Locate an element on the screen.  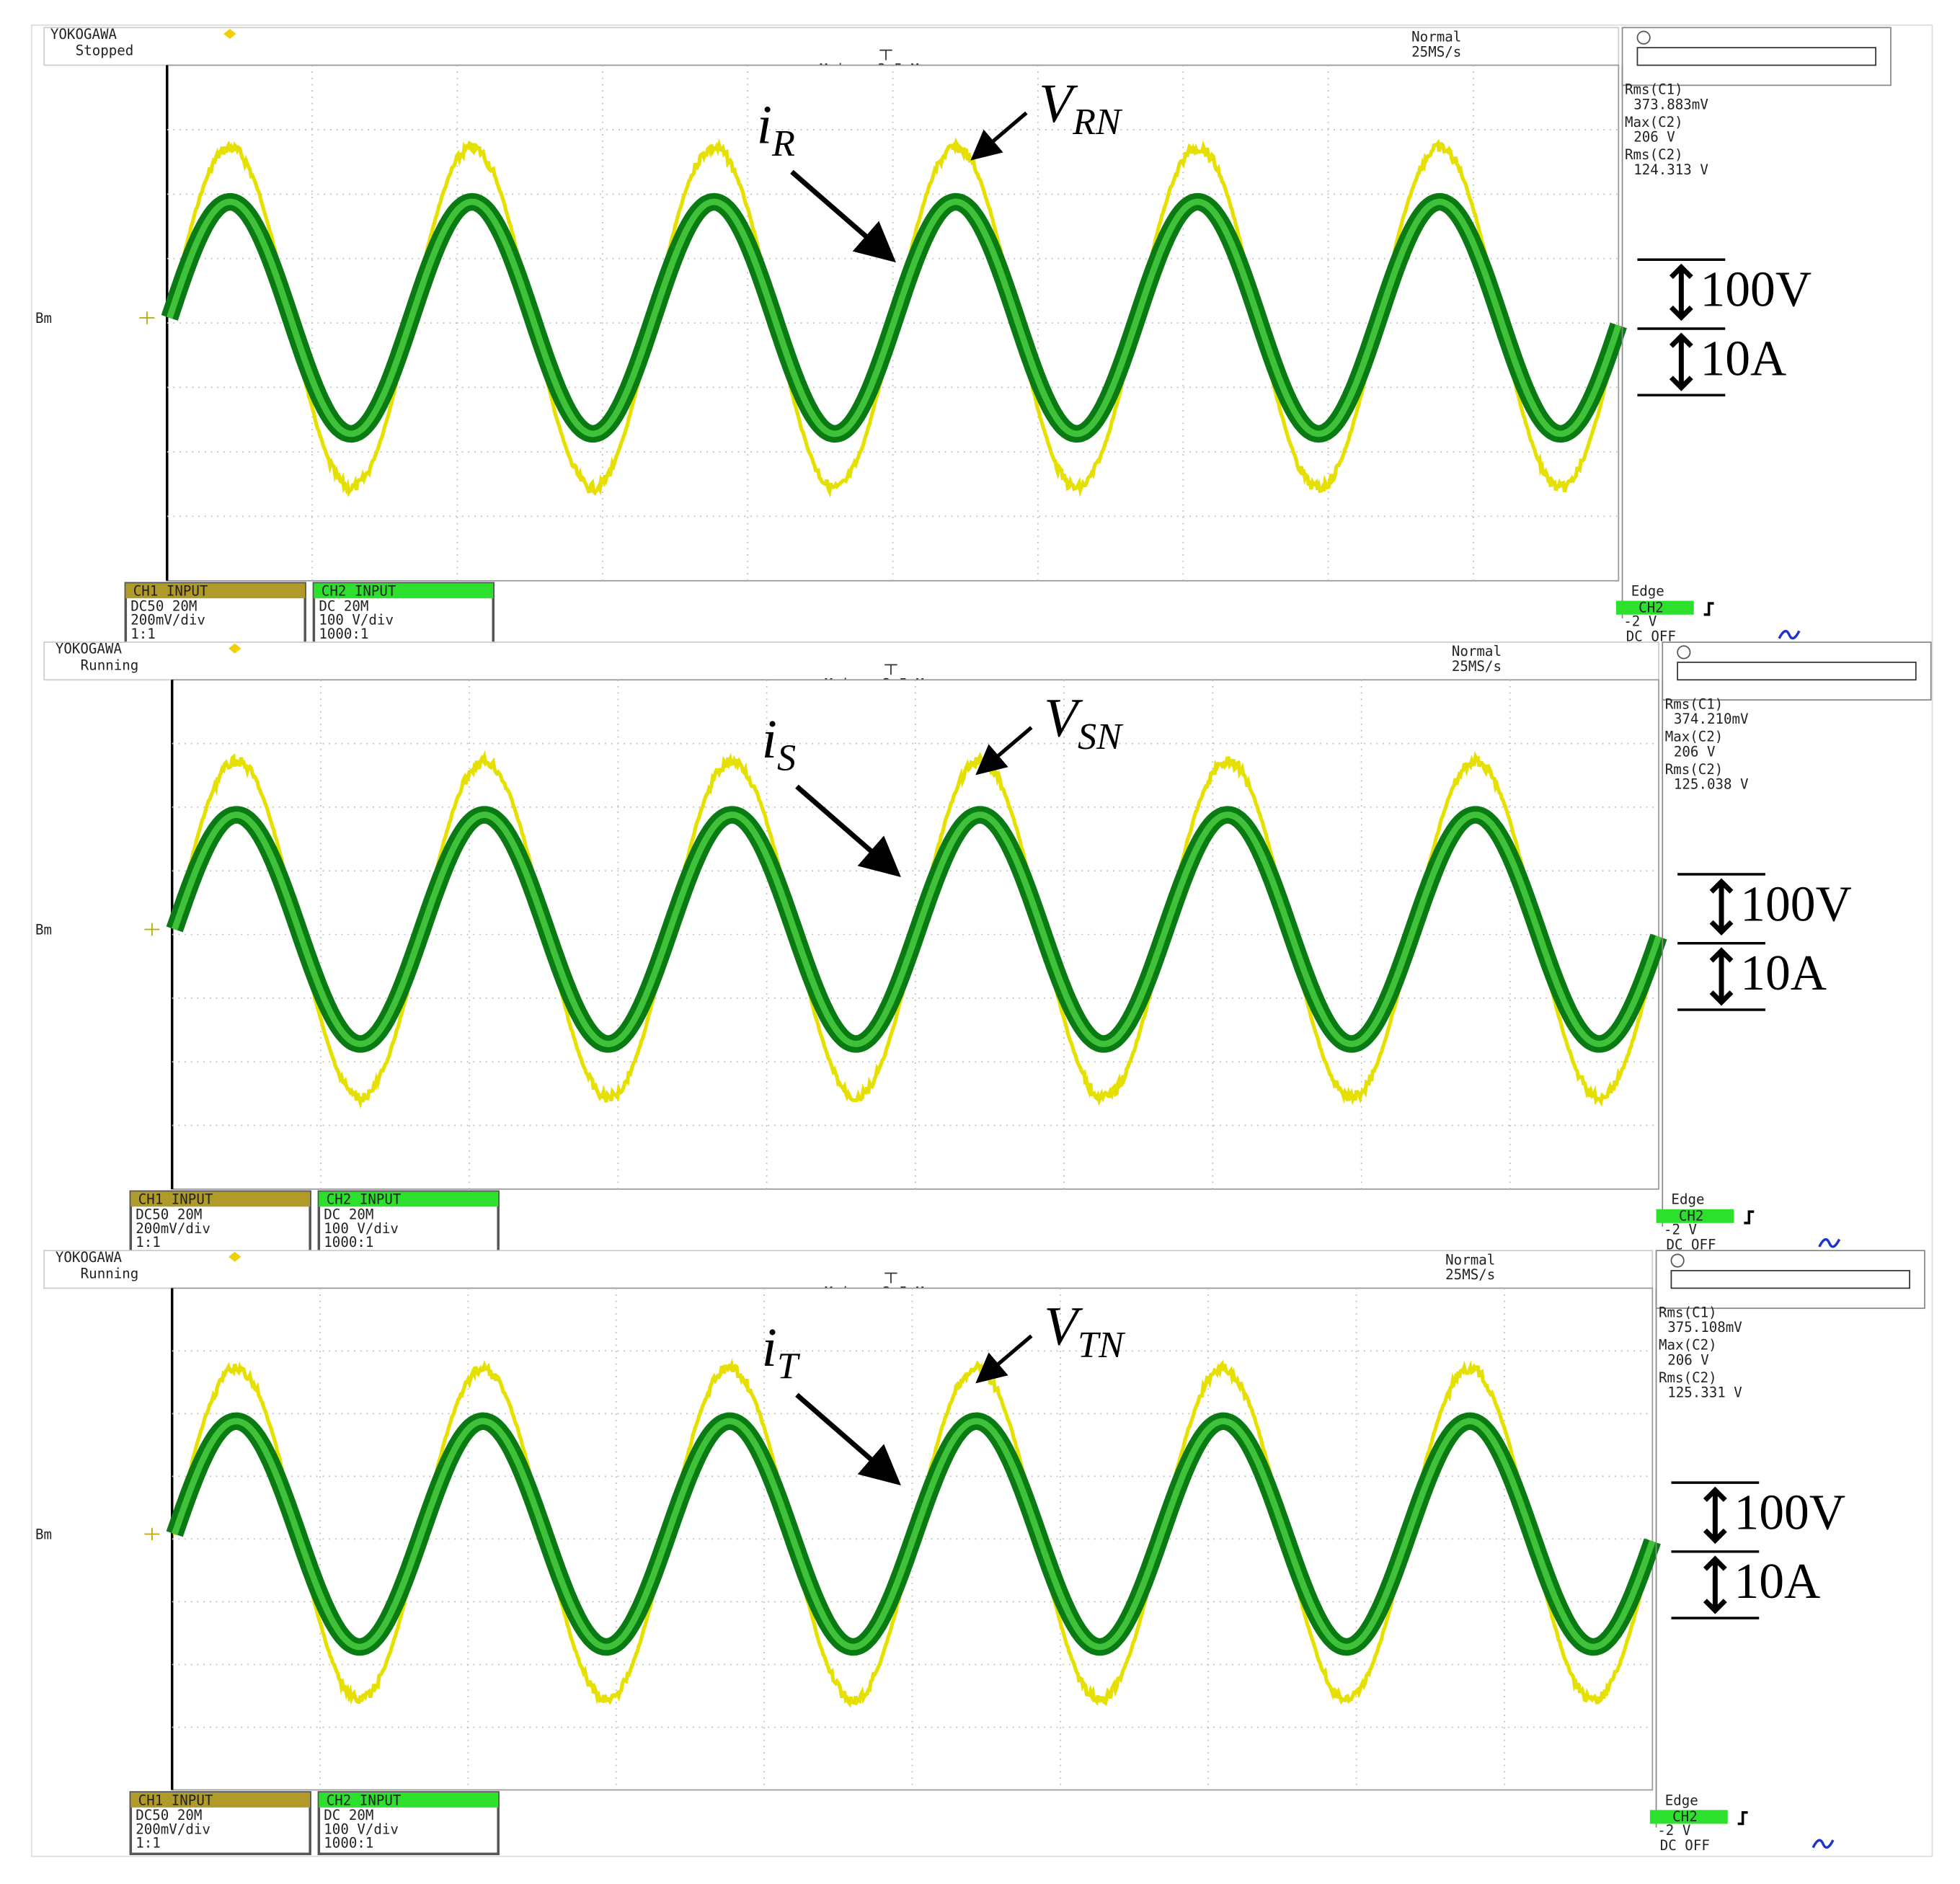
scale-label: 100V is located at coordinates (1789, 1512).